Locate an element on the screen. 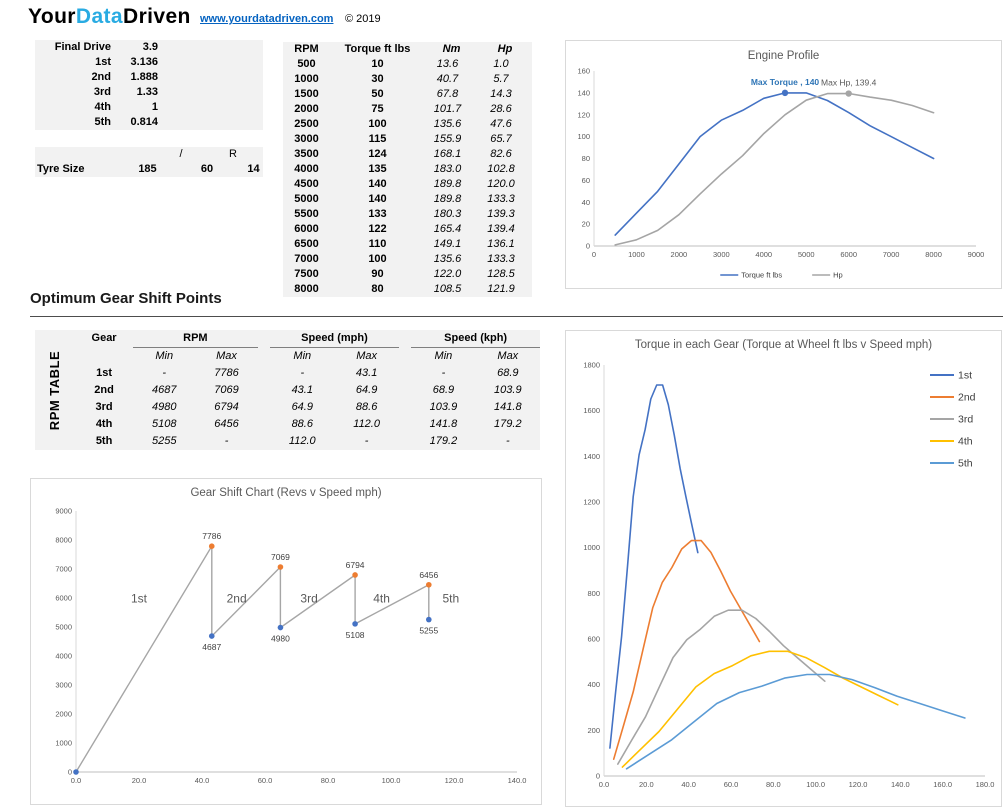 This screenshot has height=809, width=1005. shift-row: 2nd 4687 7069 43.1 64.9 68.9 103.9 is located at coordinates (307, 390).